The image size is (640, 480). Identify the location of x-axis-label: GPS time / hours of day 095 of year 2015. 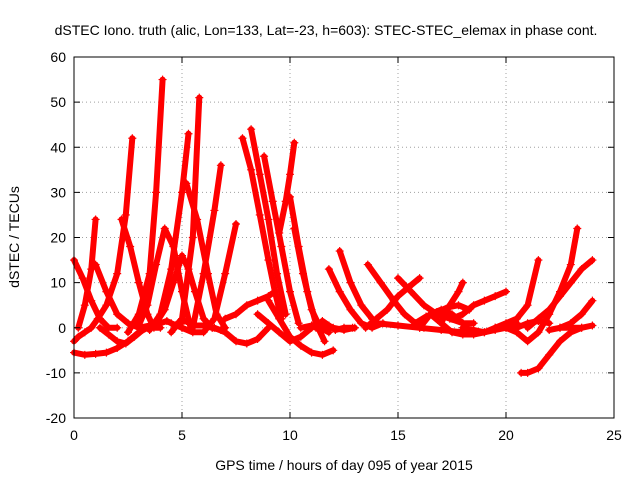
(344, 465).